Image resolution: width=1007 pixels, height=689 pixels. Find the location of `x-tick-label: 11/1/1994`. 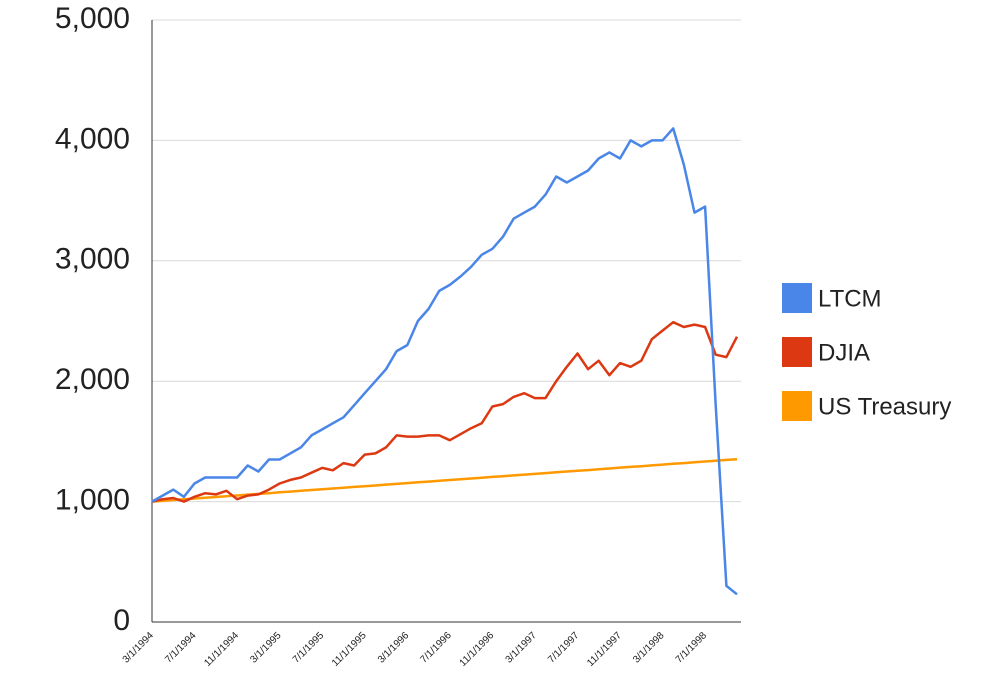

x-tick-label: 11/1/1994 is located at coordinates (221, 649).